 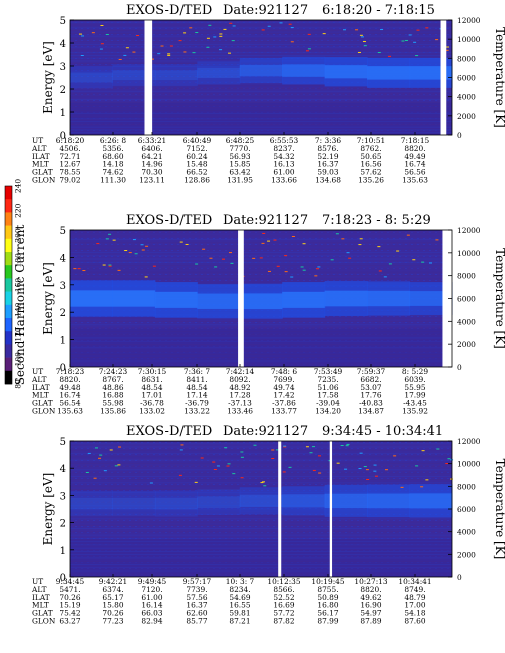 I want to click on ephemeris-value: 50.89, so click(x=327, y=597).